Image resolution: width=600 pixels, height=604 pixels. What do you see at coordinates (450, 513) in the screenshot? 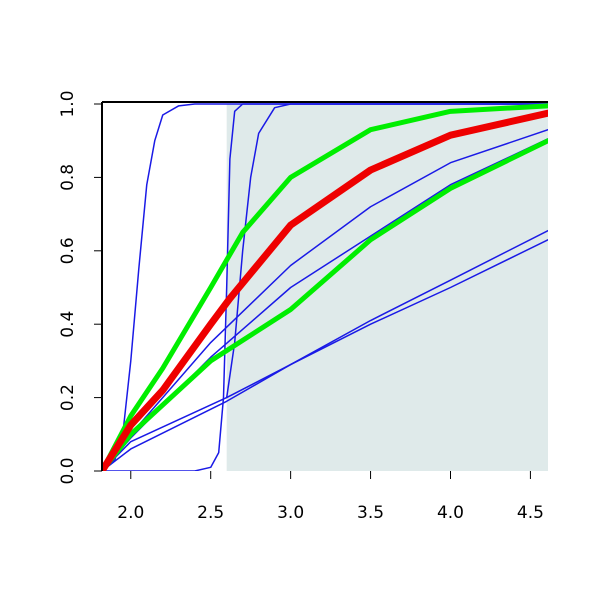
I see `x-tick-label: 4.0` at bounding box center [450, 513].